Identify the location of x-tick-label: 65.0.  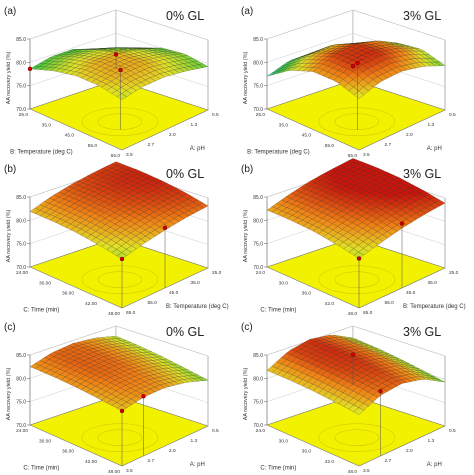
(368, 313).